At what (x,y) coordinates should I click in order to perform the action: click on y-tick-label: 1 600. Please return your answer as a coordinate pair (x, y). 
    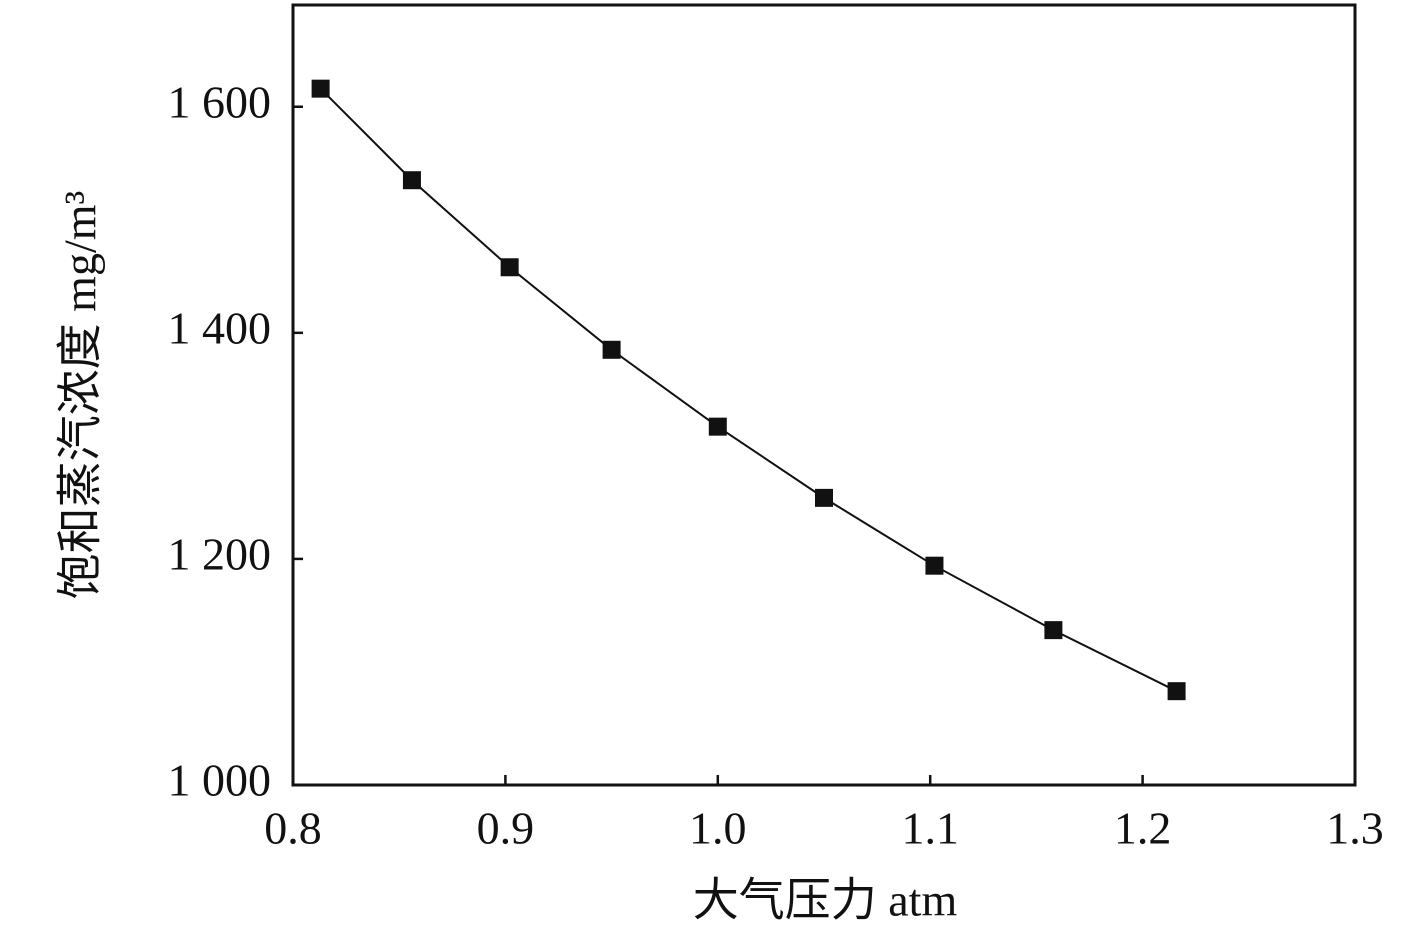
    Looking at the image, I should click on (220, 101).